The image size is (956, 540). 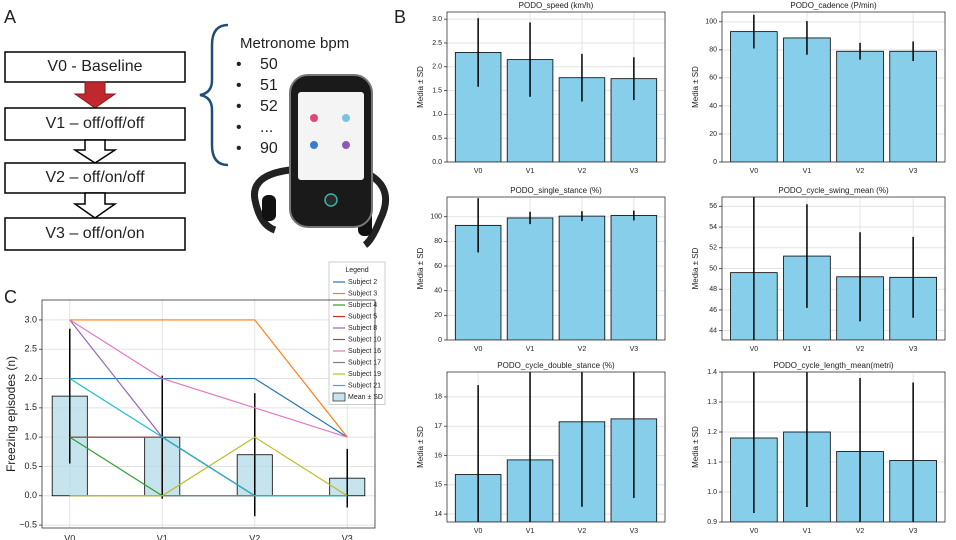 I want to click on y-axis-label: Freezing episodes (n), so click(x=11, y=414).